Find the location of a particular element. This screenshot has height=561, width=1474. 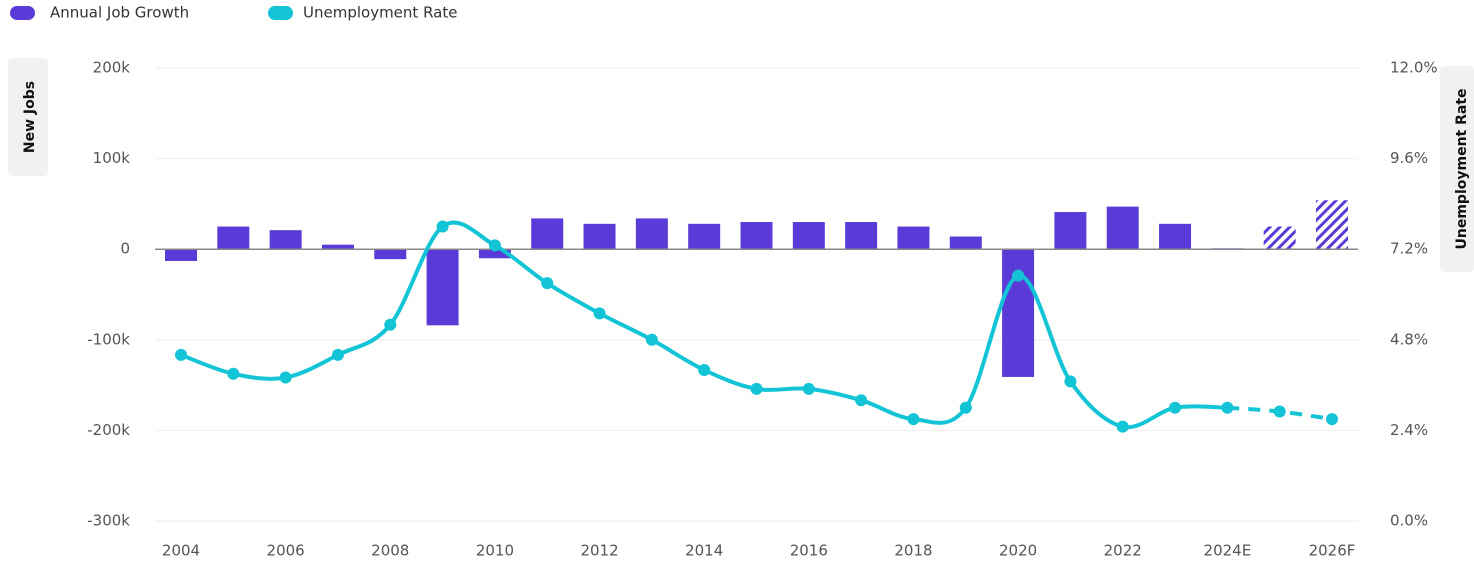

y2-axis-title-box is located at coordinates (1457, 169).